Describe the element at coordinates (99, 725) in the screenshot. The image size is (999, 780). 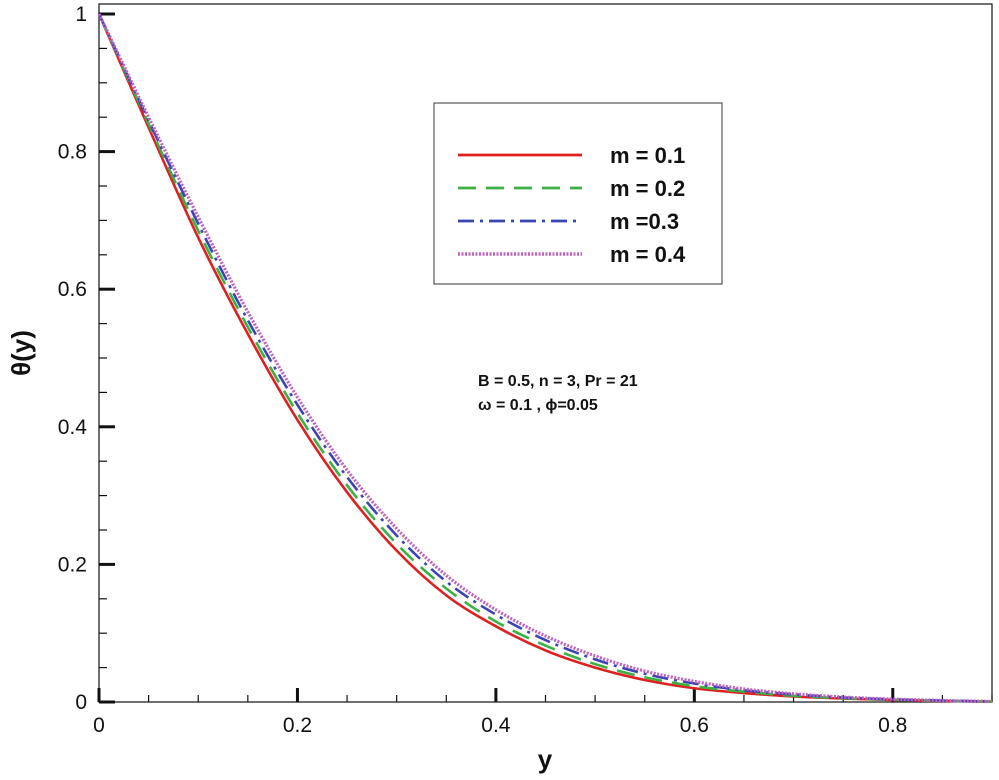
I see `x-tick-label: 0` at that location.